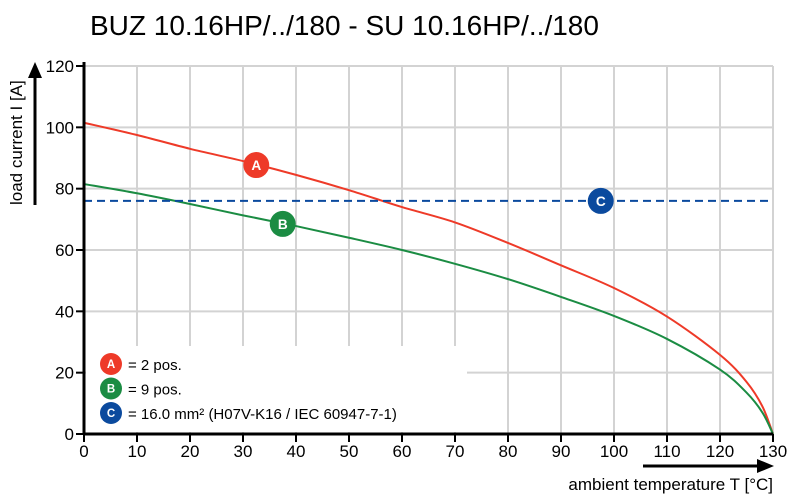 Image resolution: width=800 pixels, height=500 pixels. Describe the element at coordinates (666, 451) in the screenshot. I see `x-tick-label: 110` at that location.